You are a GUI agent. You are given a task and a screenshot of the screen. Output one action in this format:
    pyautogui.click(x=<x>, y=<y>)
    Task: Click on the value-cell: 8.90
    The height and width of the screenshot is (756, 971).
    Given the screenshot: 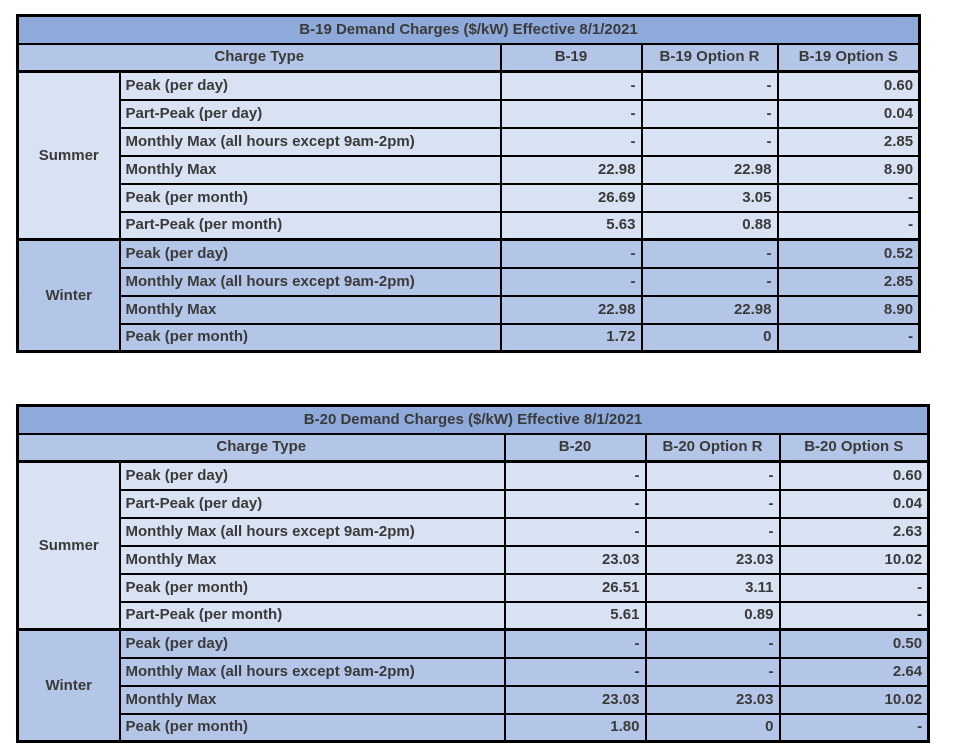 What is the action you would take?
    pyautogui.click(x=848, y=309)
    